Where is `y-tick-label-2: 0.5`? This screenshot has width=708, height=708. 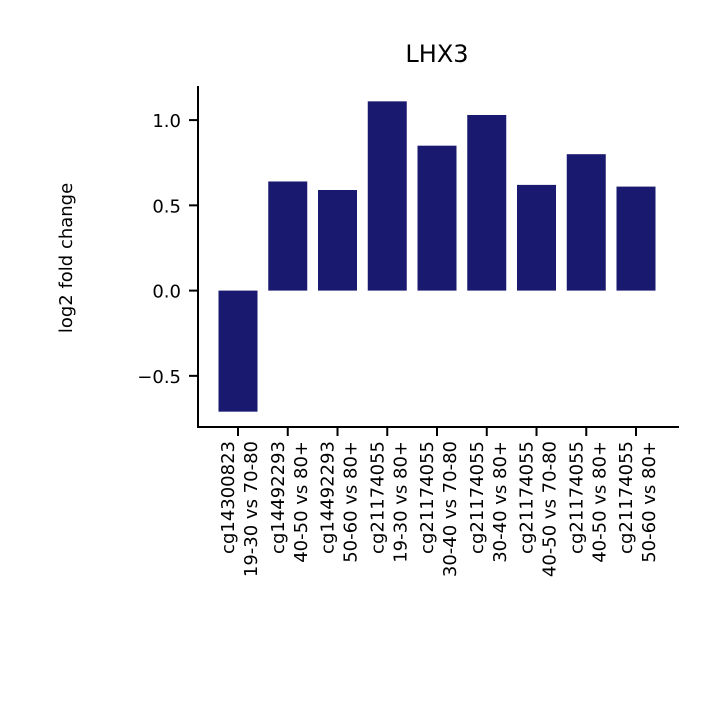
y-tick-label-2: 0.5 is located at coordinates (166, 206).